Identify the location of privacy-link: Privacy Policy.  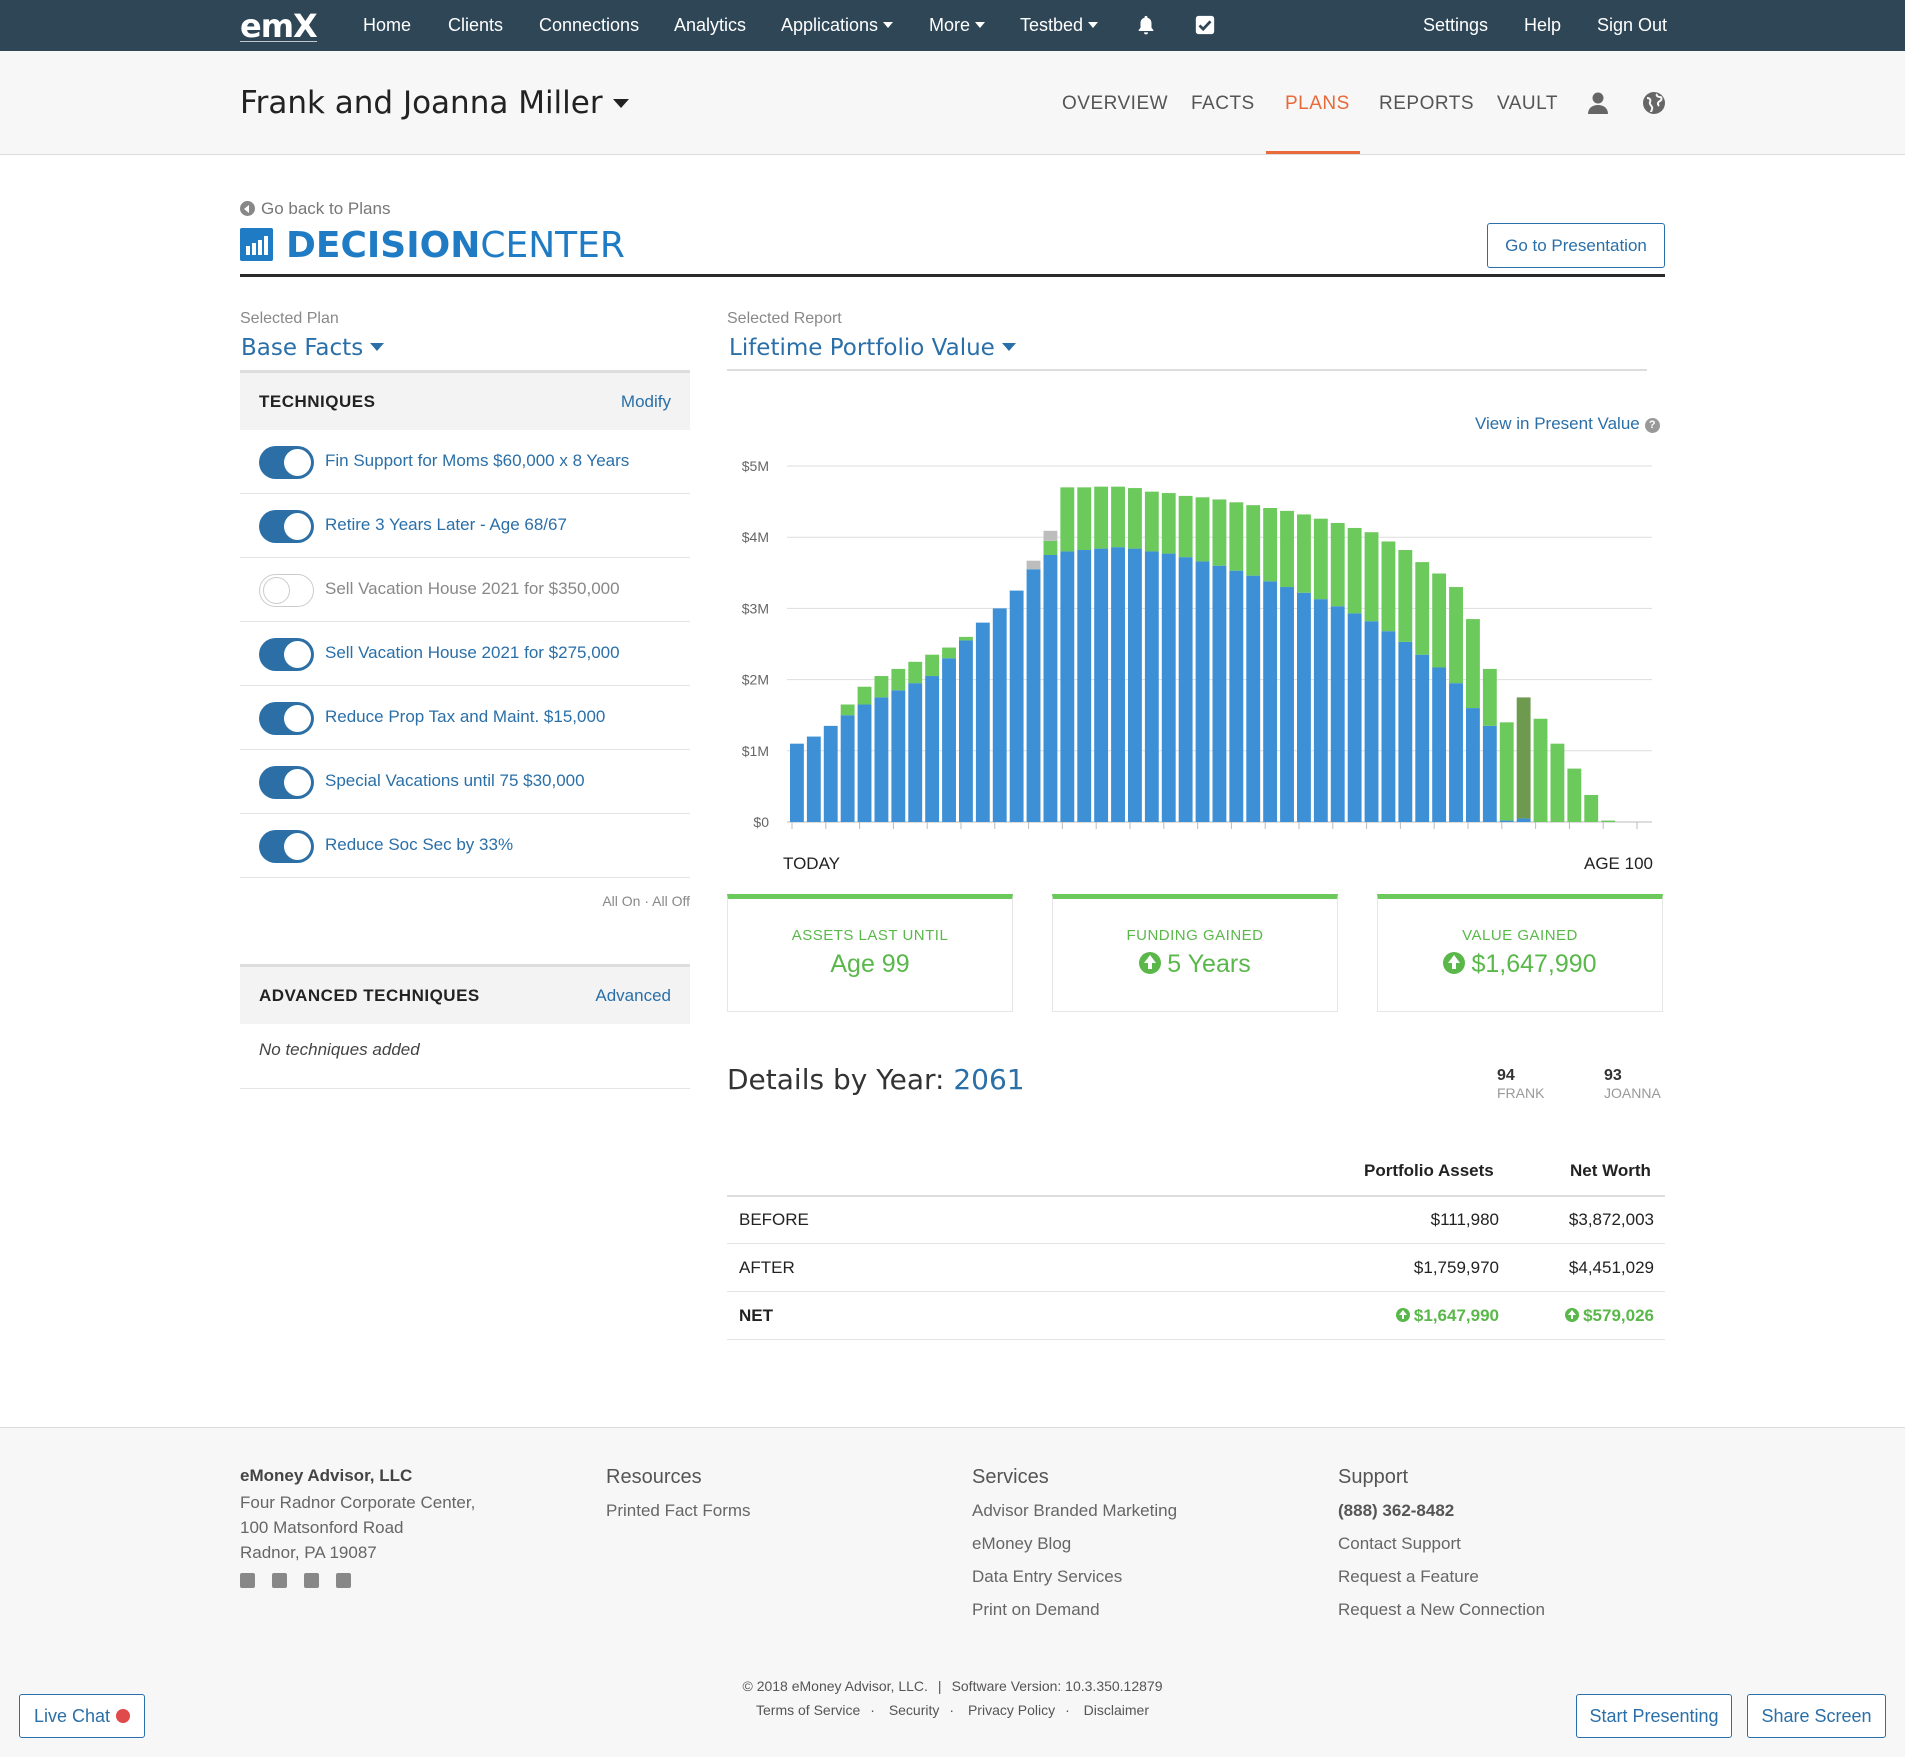
(1011, 1710).